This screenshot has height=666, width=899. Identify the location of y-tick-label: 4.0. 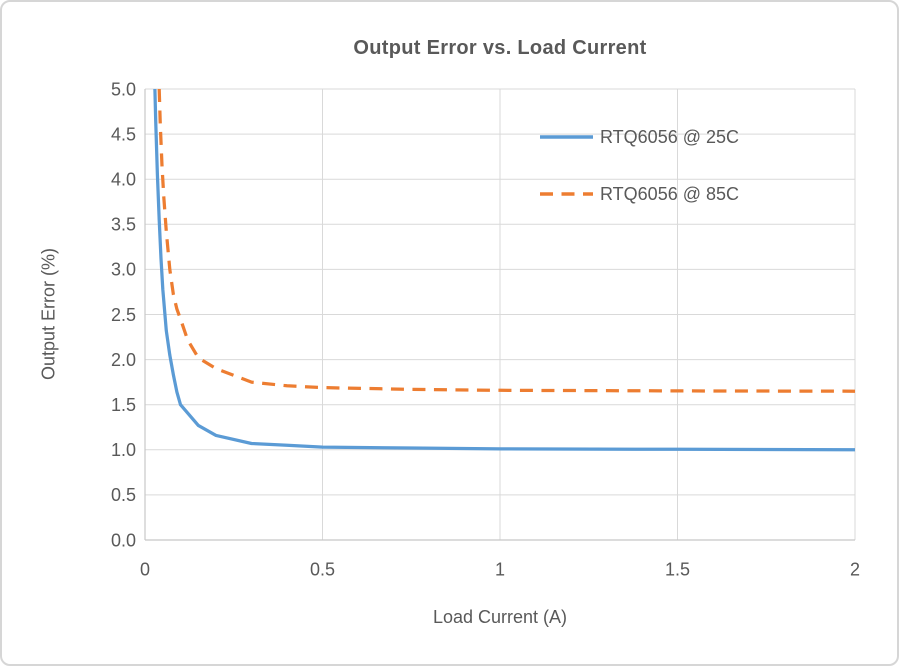
(123, 180).